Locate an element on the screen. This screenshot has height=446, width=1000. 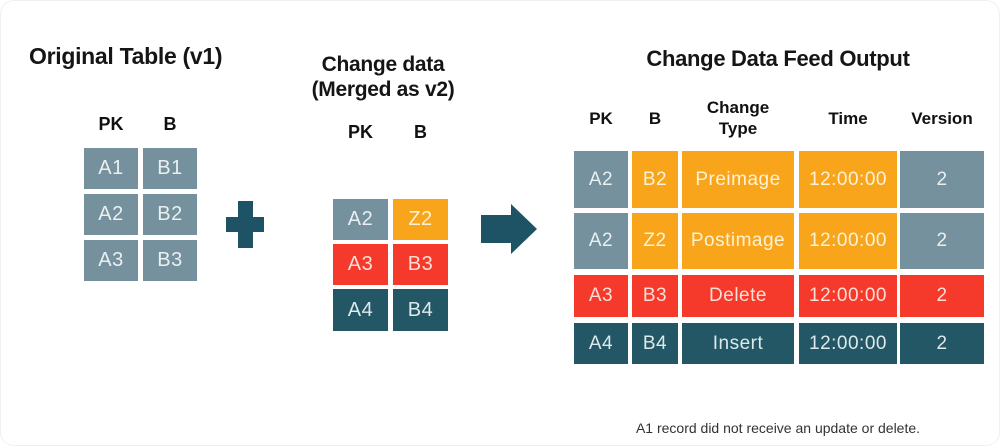
cdf-col-header-change-type: Change Type is located at coordinates (738, 118).